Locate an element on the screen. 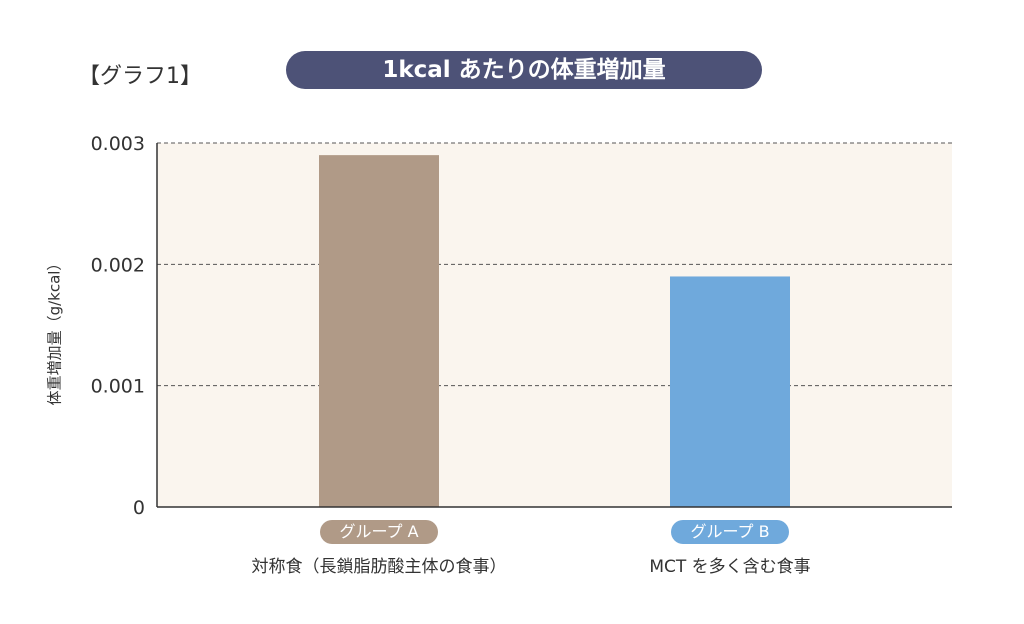 The width and height of the screenshot is (1024, 624). chart-title: 1kcal あたりの体重増加量 is located at coordinates (524, 70).